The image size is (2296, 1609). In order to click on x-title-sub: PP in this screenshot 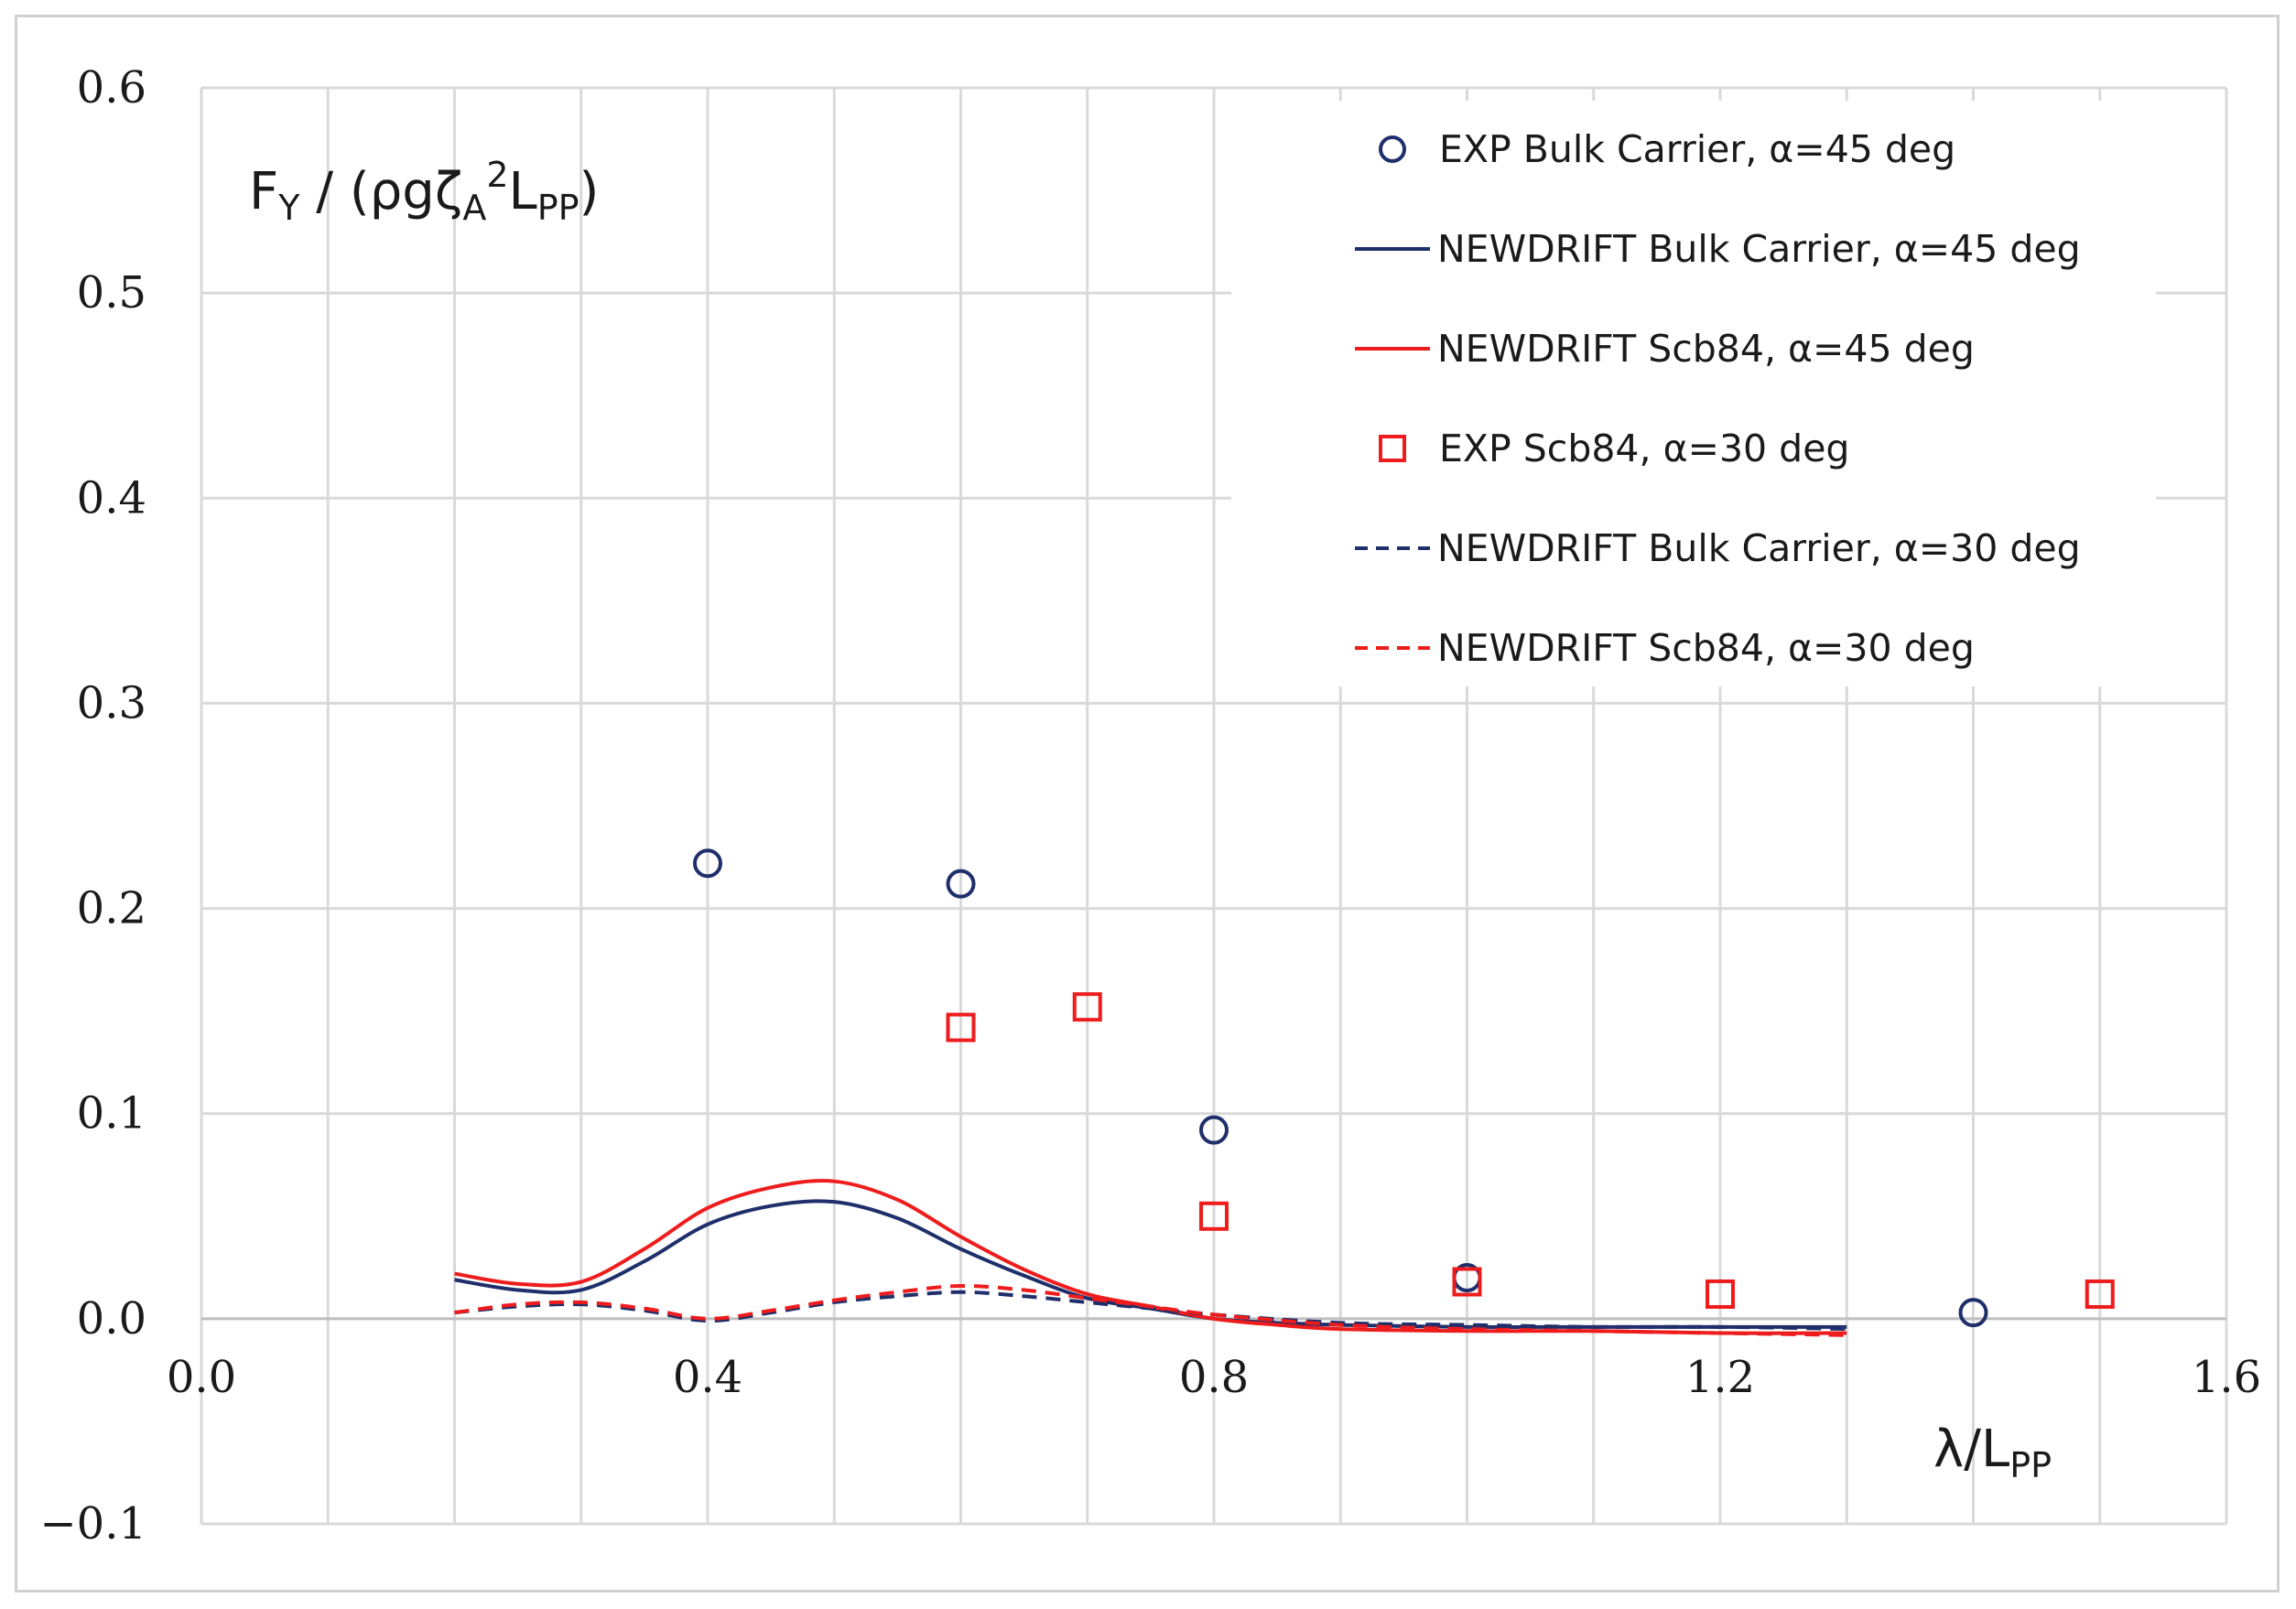, I will do `click(2030, 1465)`.